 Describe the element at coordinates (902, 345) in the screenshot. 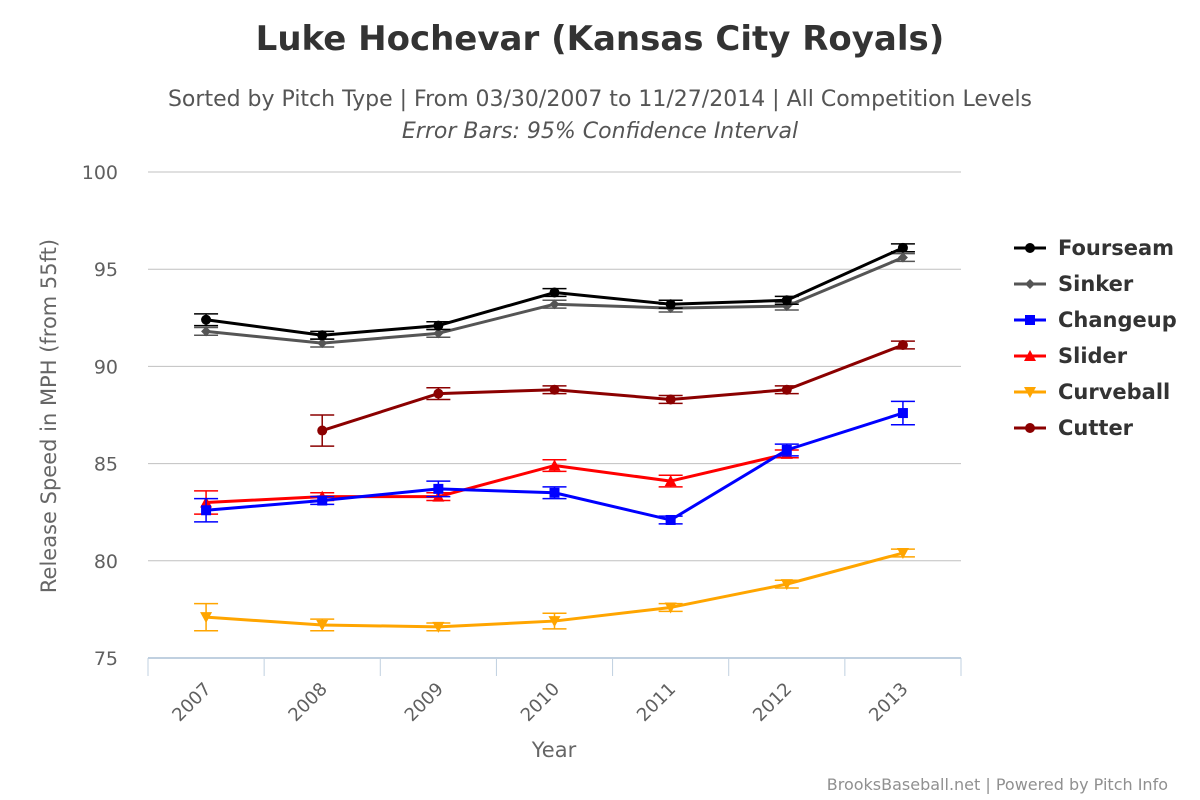

I see `data-point-cutter-2013` at that location.